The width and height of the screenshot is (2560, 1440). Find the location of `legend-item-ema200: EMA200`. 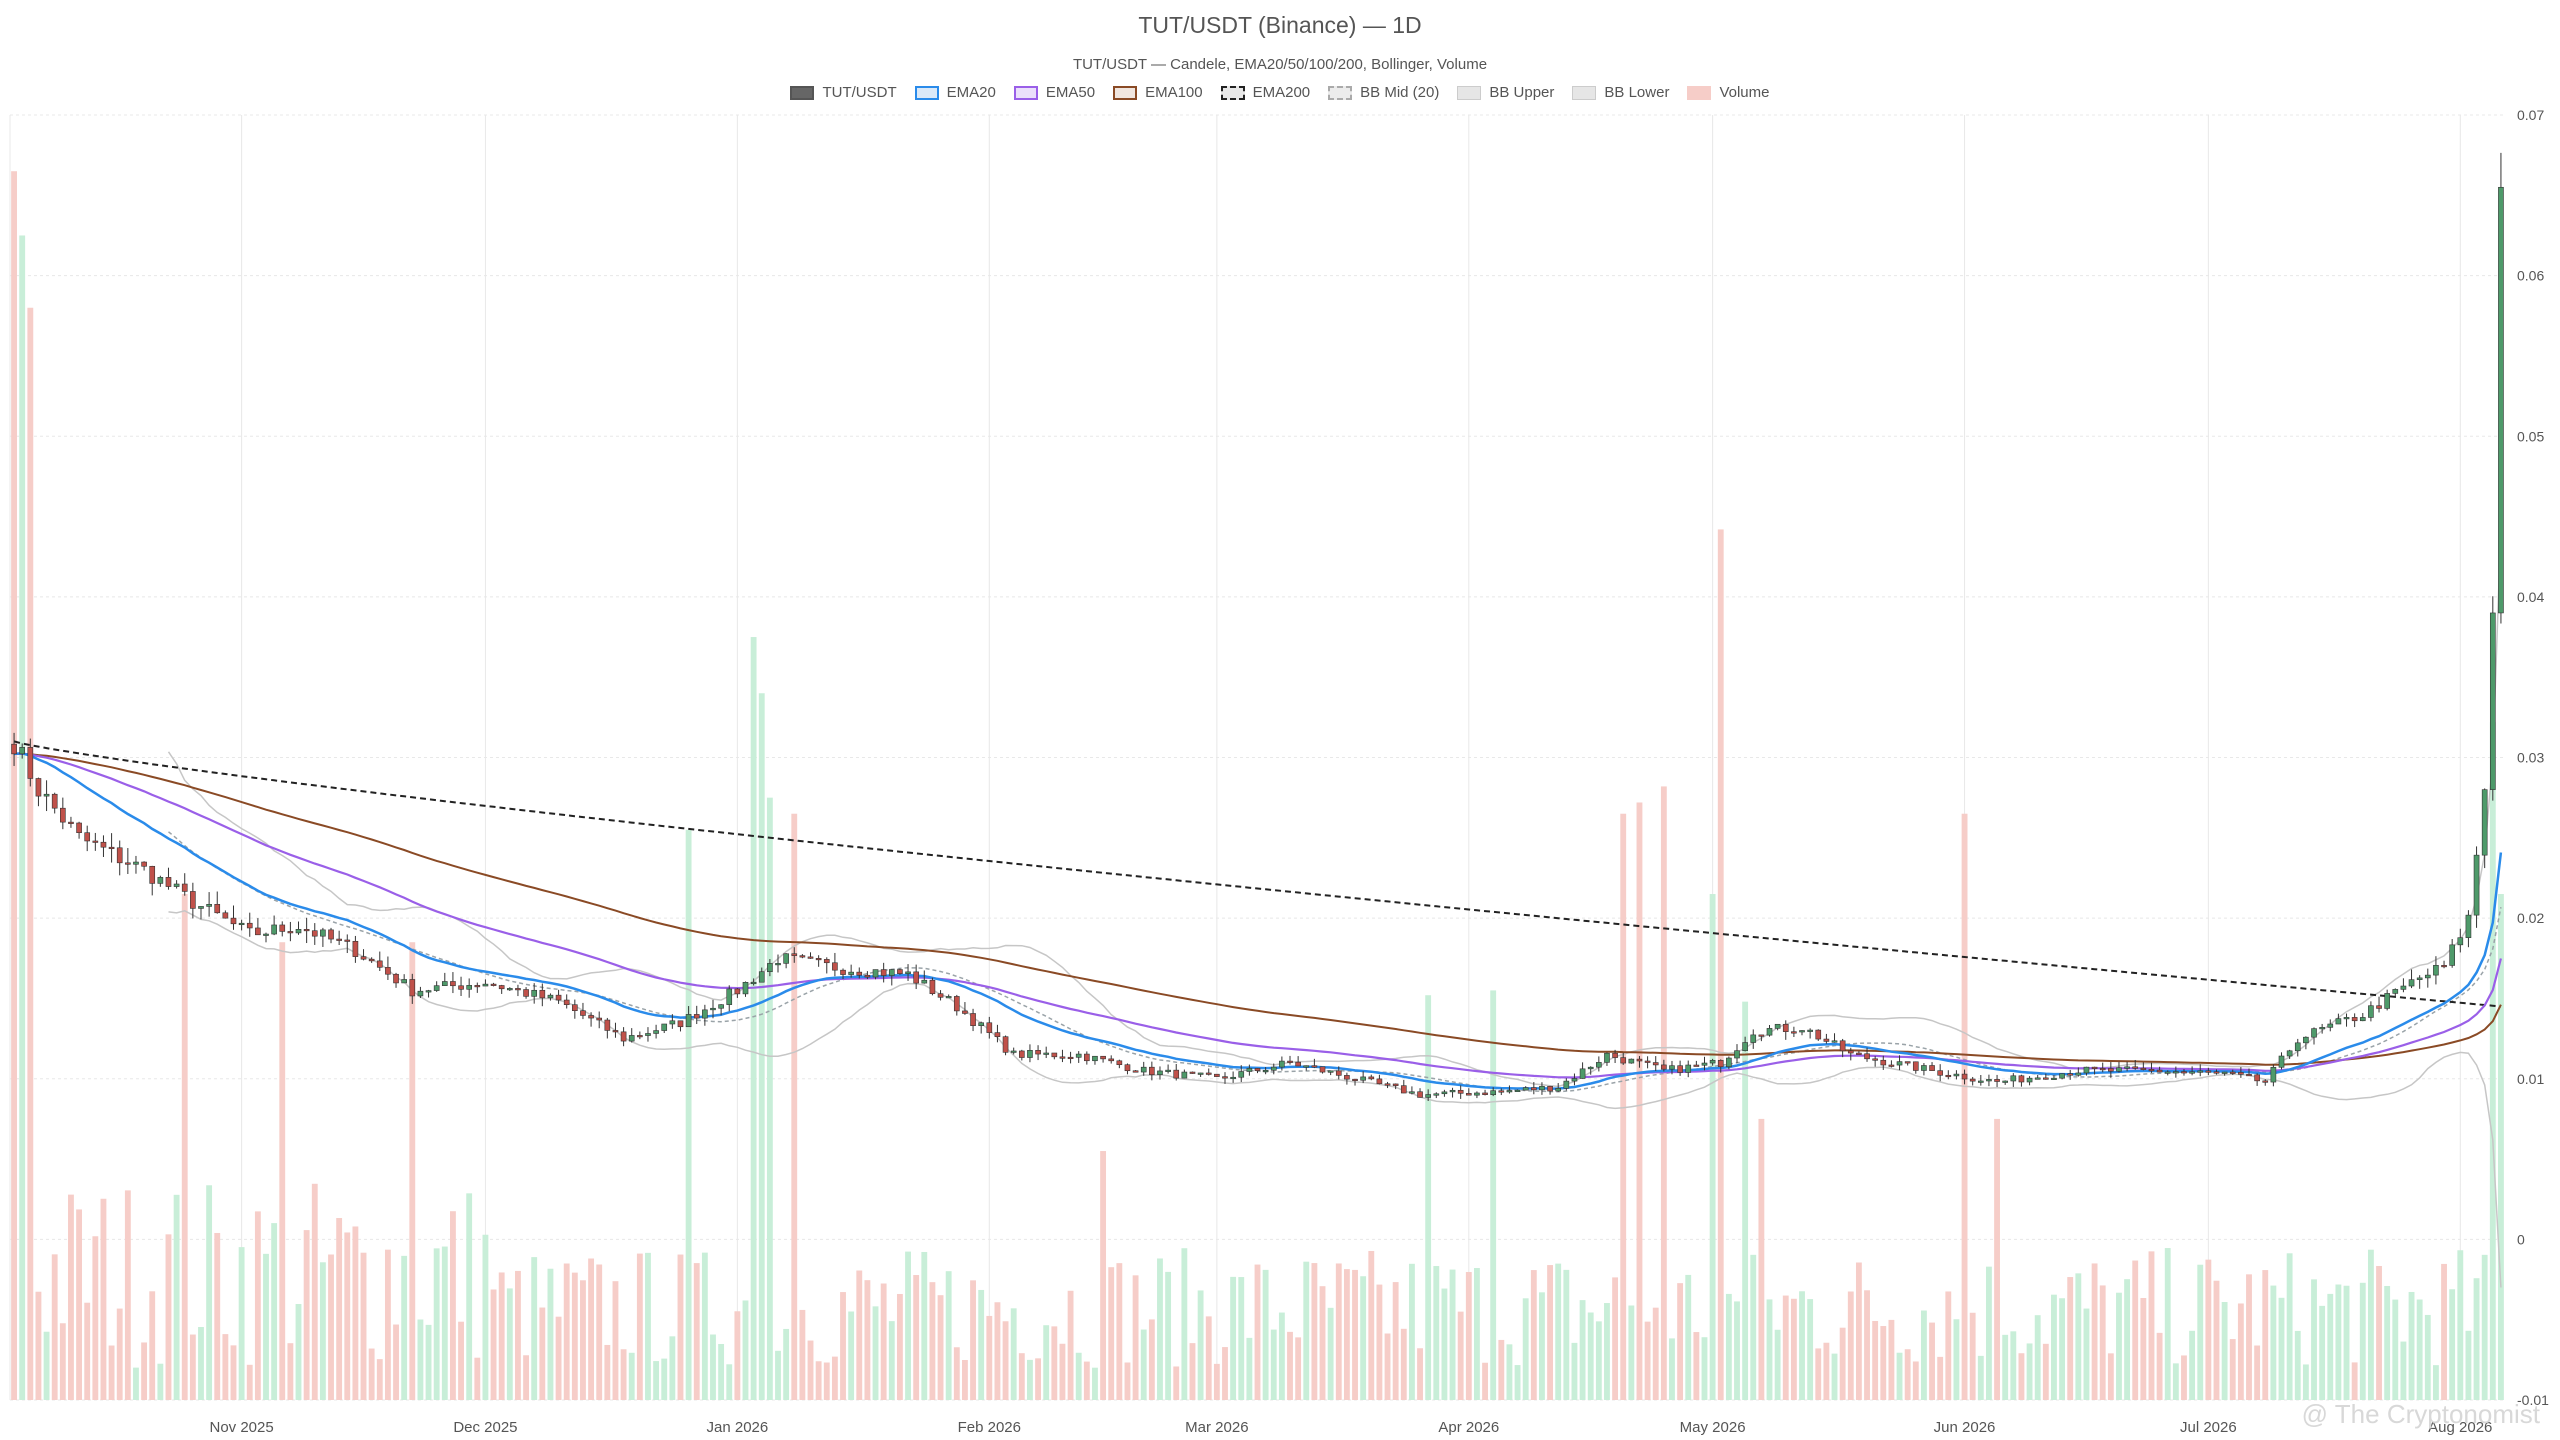

legend-item-ema200: EMA200 is located at coordinates (1265, 92).